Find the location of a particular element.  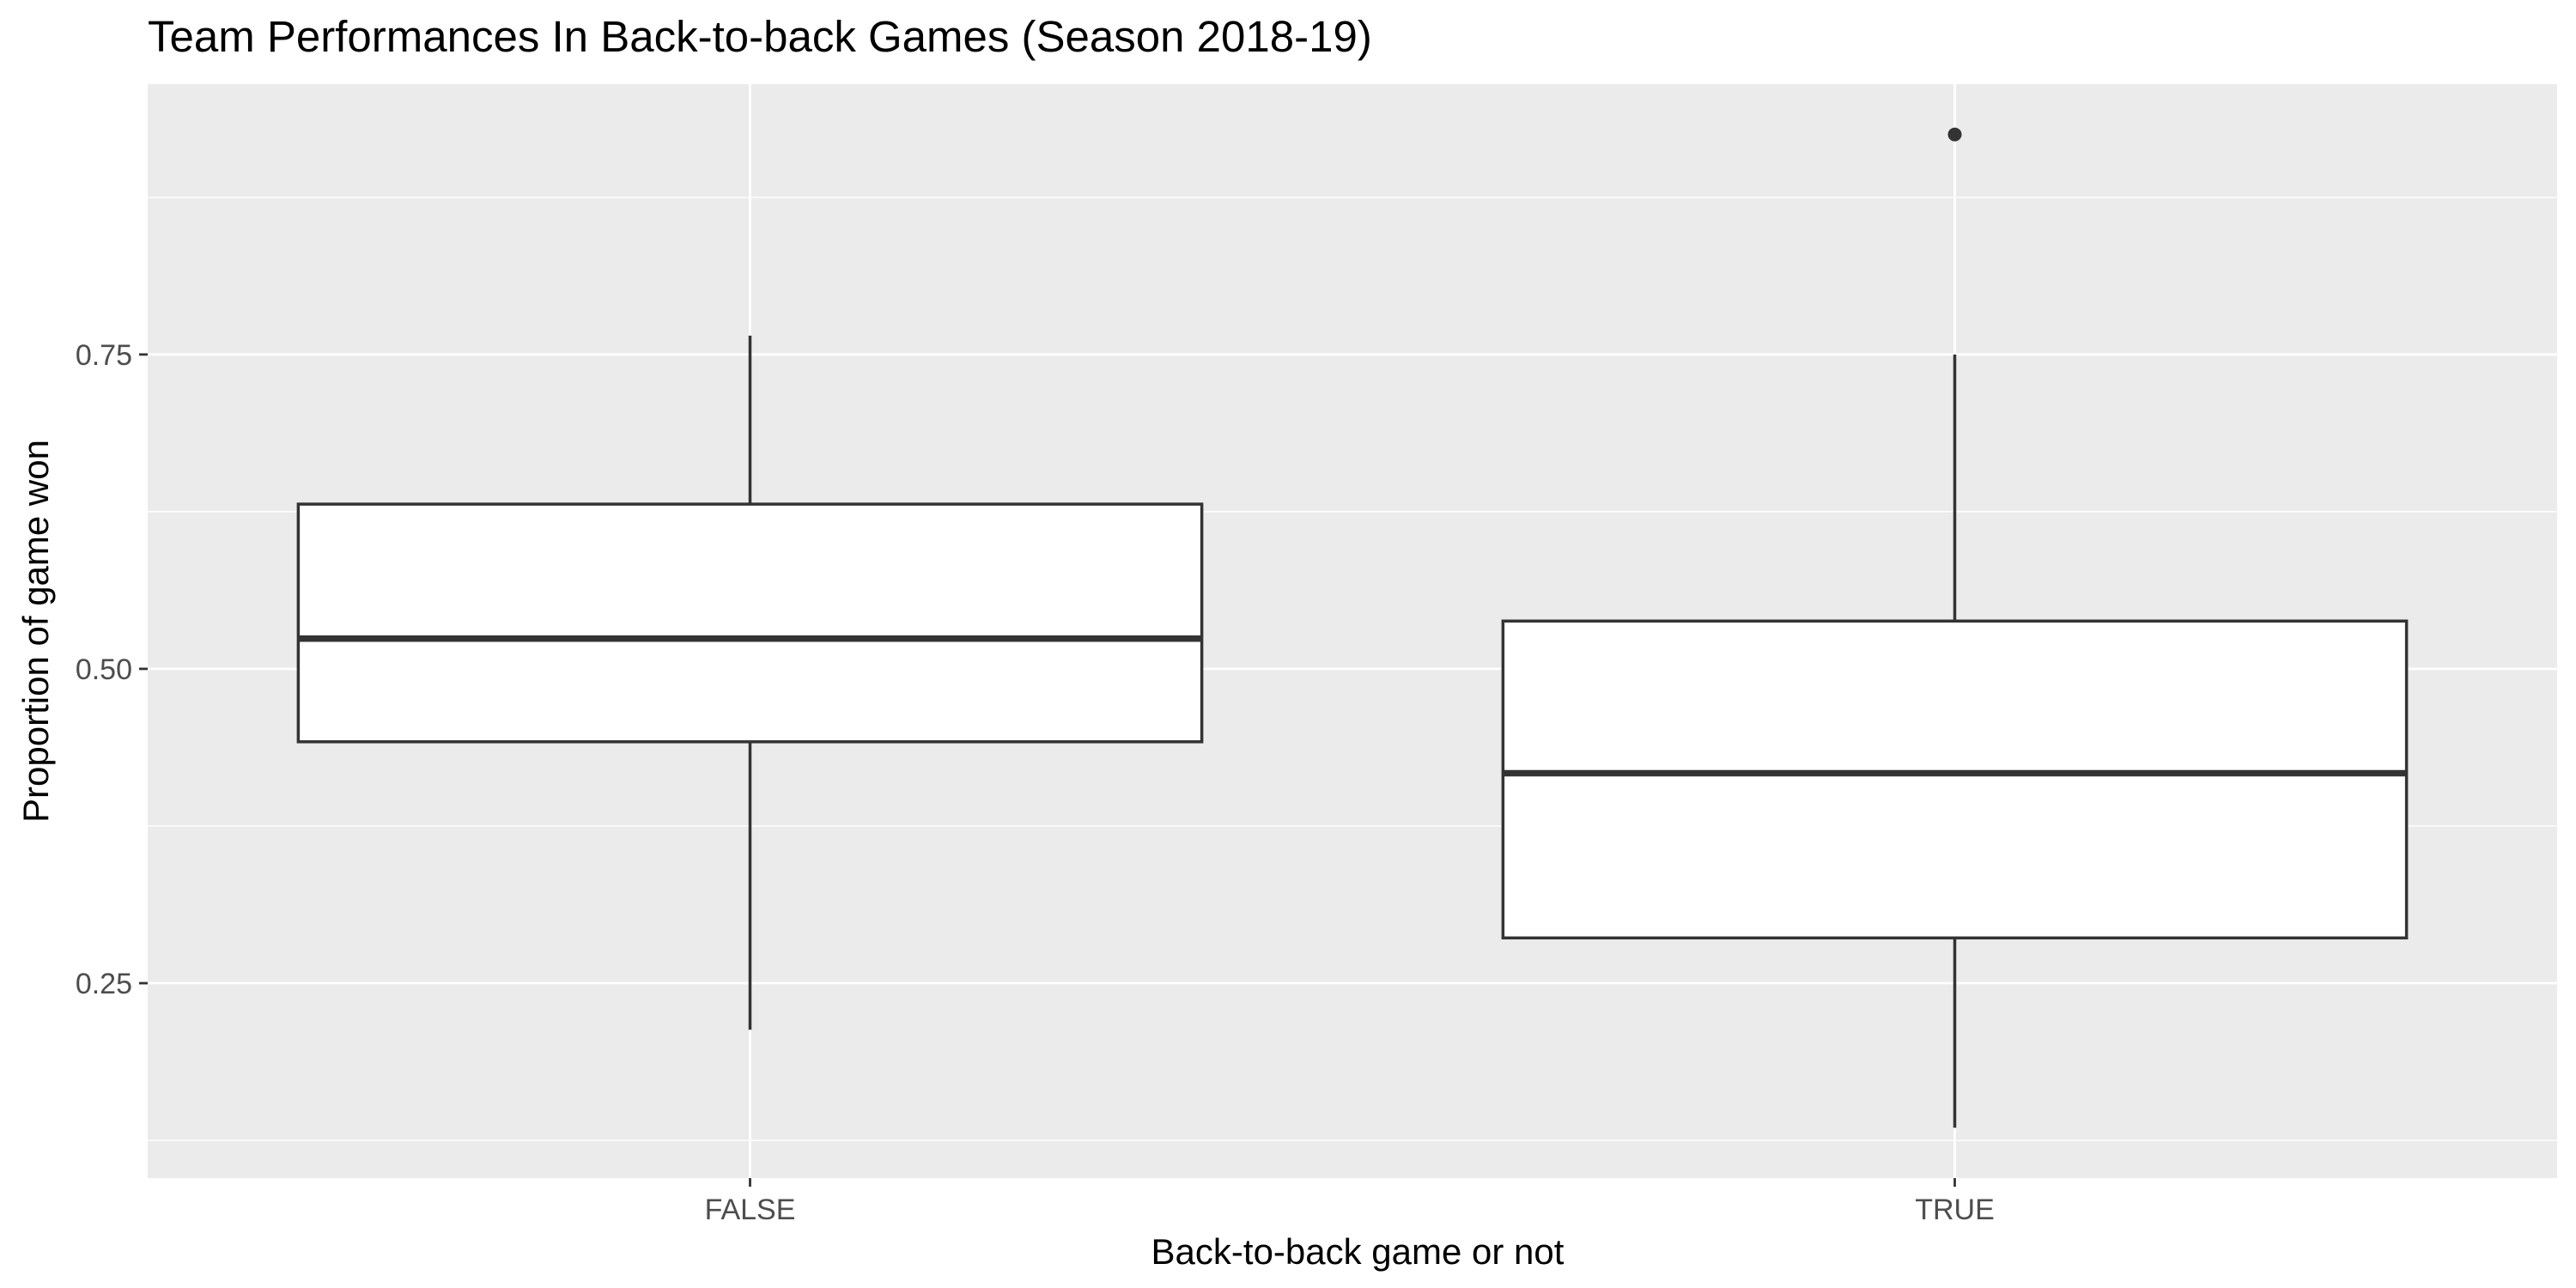

outlier-point is located at coordinates (1954, 134).